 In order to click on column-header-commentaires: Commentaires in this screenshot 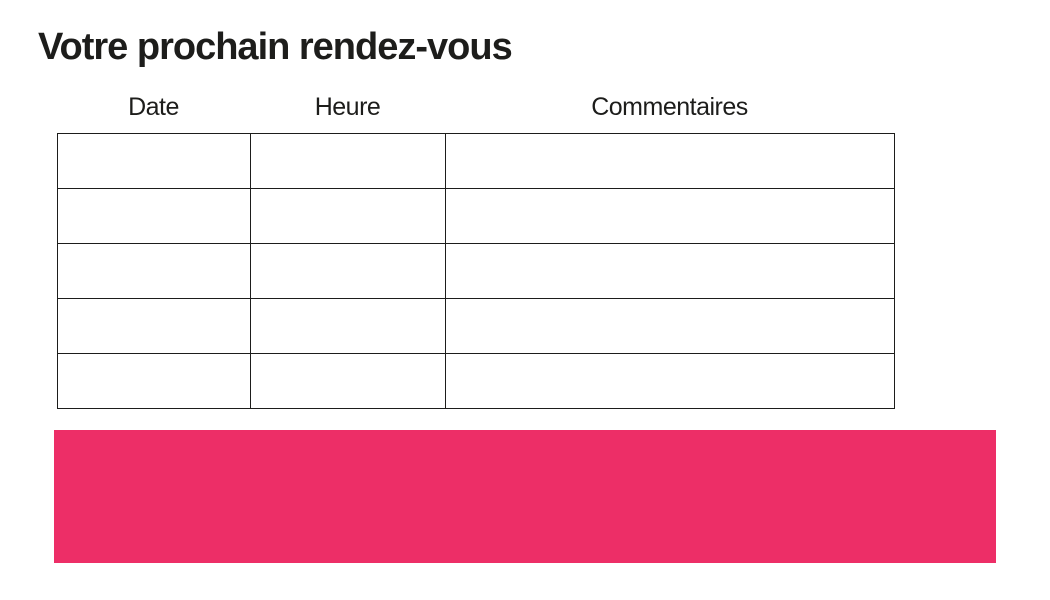, I will do `click(669, 107)`.